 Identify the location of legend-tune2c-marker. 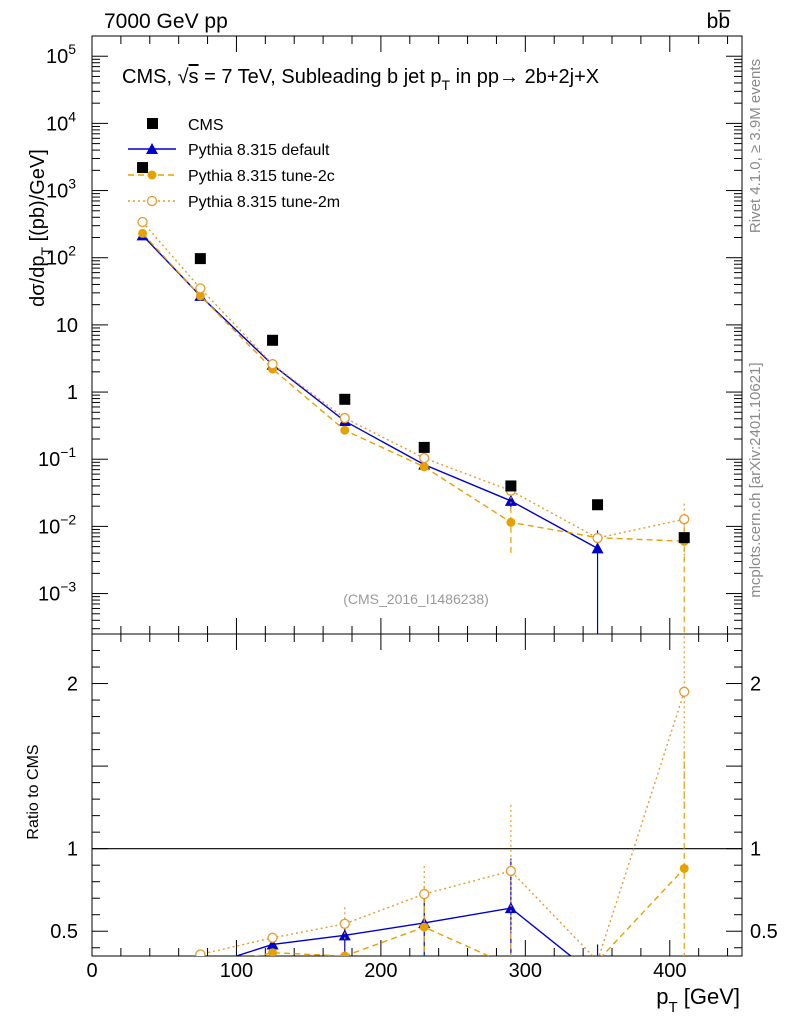
(152, 175).